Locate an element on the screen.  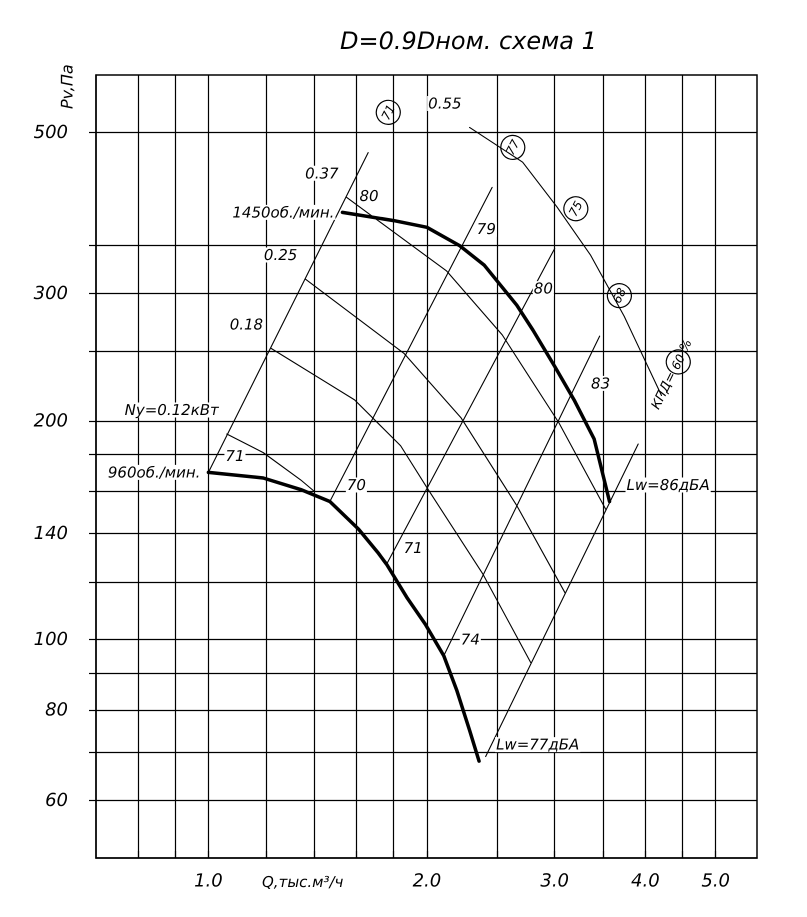
x-tick-label: 1.0 is located at coordinates (208, 881).